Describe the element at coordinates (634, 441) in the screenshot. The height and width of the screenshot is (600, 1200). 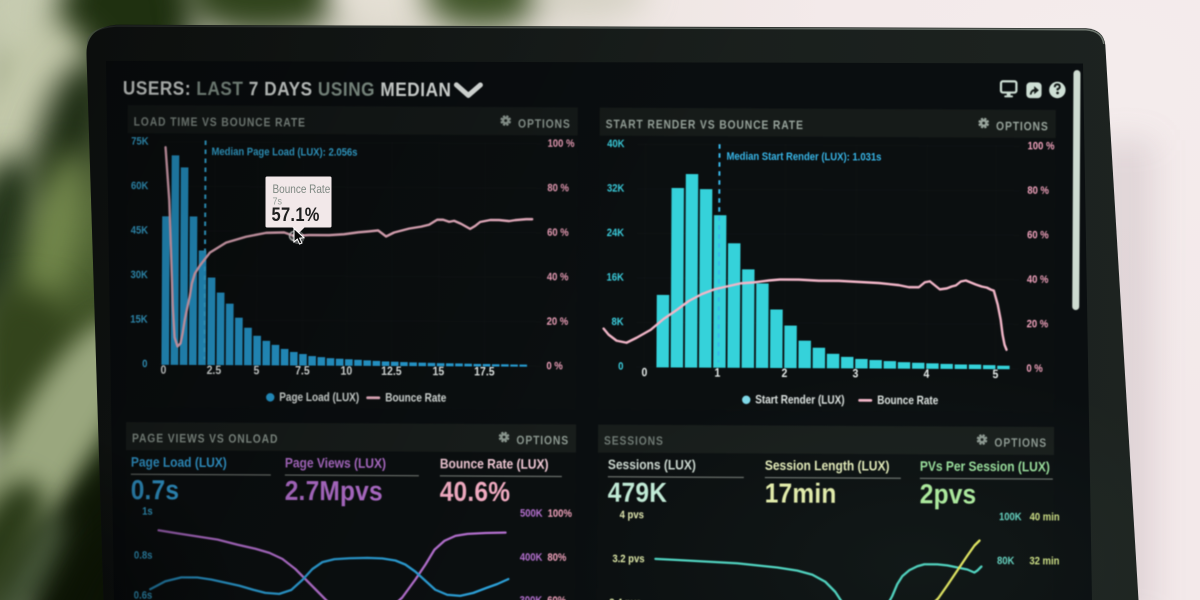
I see `svg-text: SESSIONS` at that location.